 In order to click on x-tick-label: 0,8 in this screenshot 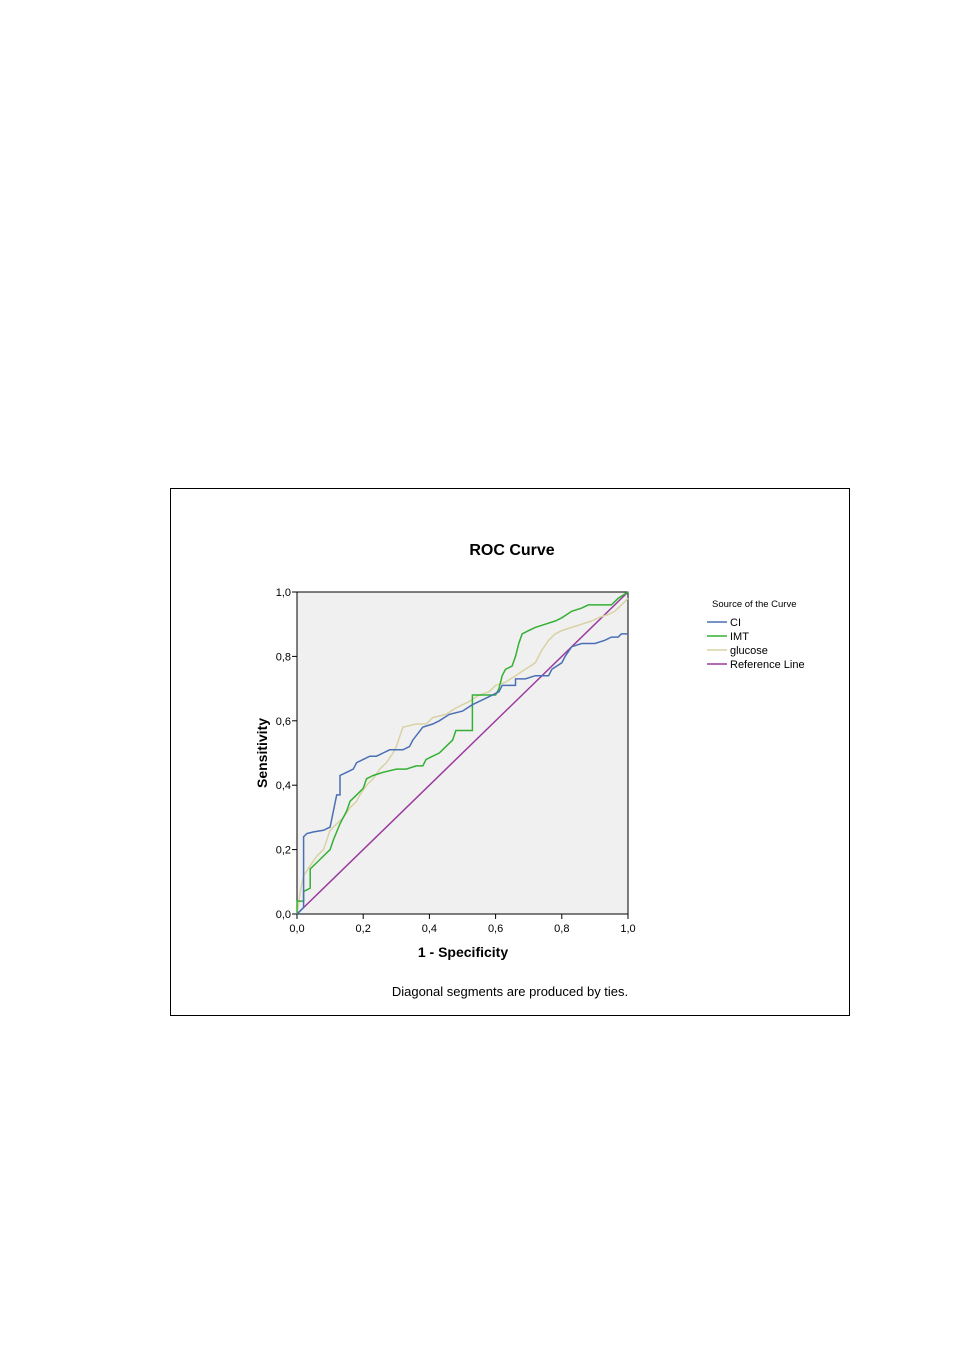, I will do `click(561, 929)`.